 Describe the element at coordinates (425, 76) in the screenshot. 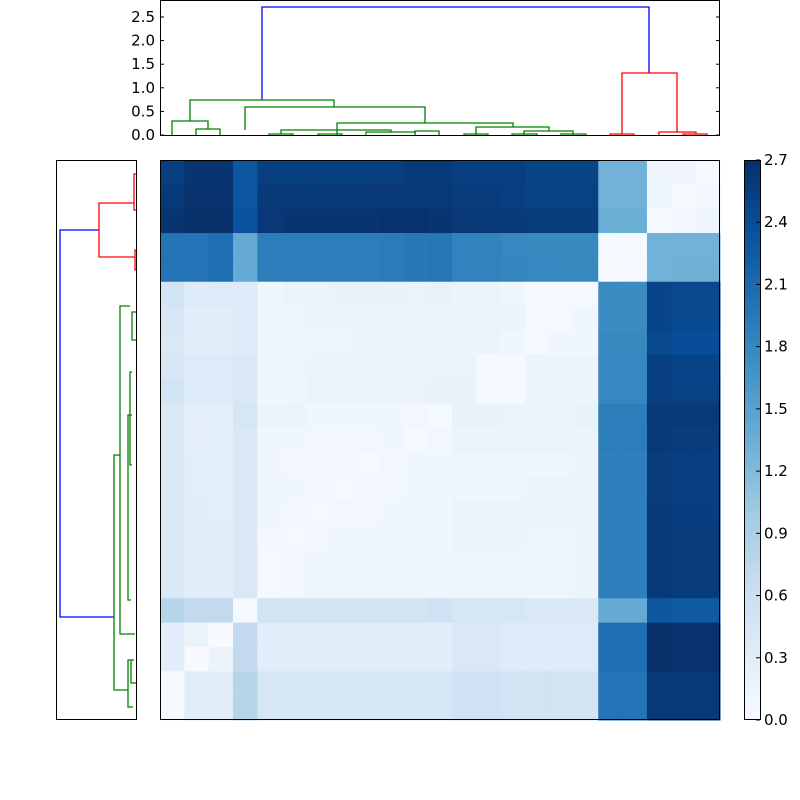

I see `top-dendrogram-y-axis: 0.0 0.5 1.0 1.5 2.0 2.5` at that location.